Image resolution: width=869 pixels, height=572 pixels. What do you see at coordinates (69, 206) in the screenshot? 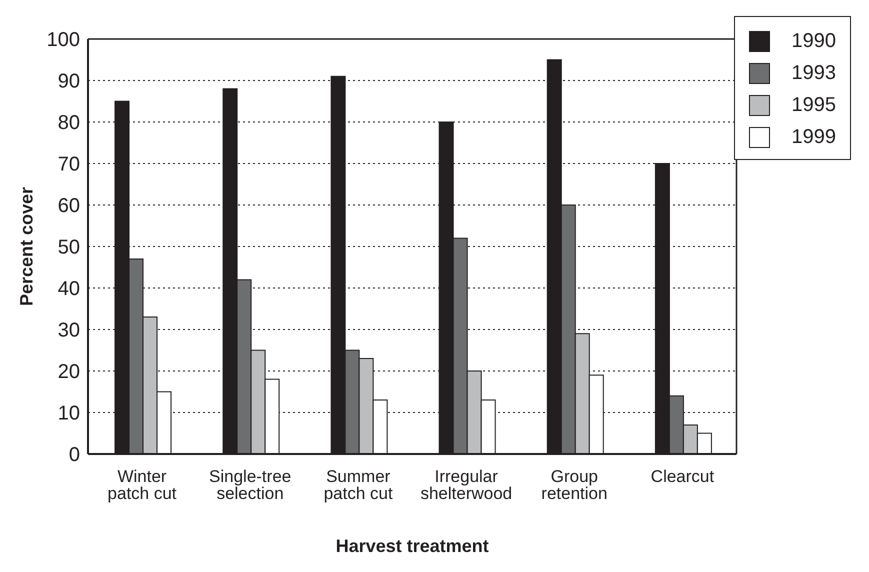
I see `y-tick-label: 60` at bounding box center [69, 206].